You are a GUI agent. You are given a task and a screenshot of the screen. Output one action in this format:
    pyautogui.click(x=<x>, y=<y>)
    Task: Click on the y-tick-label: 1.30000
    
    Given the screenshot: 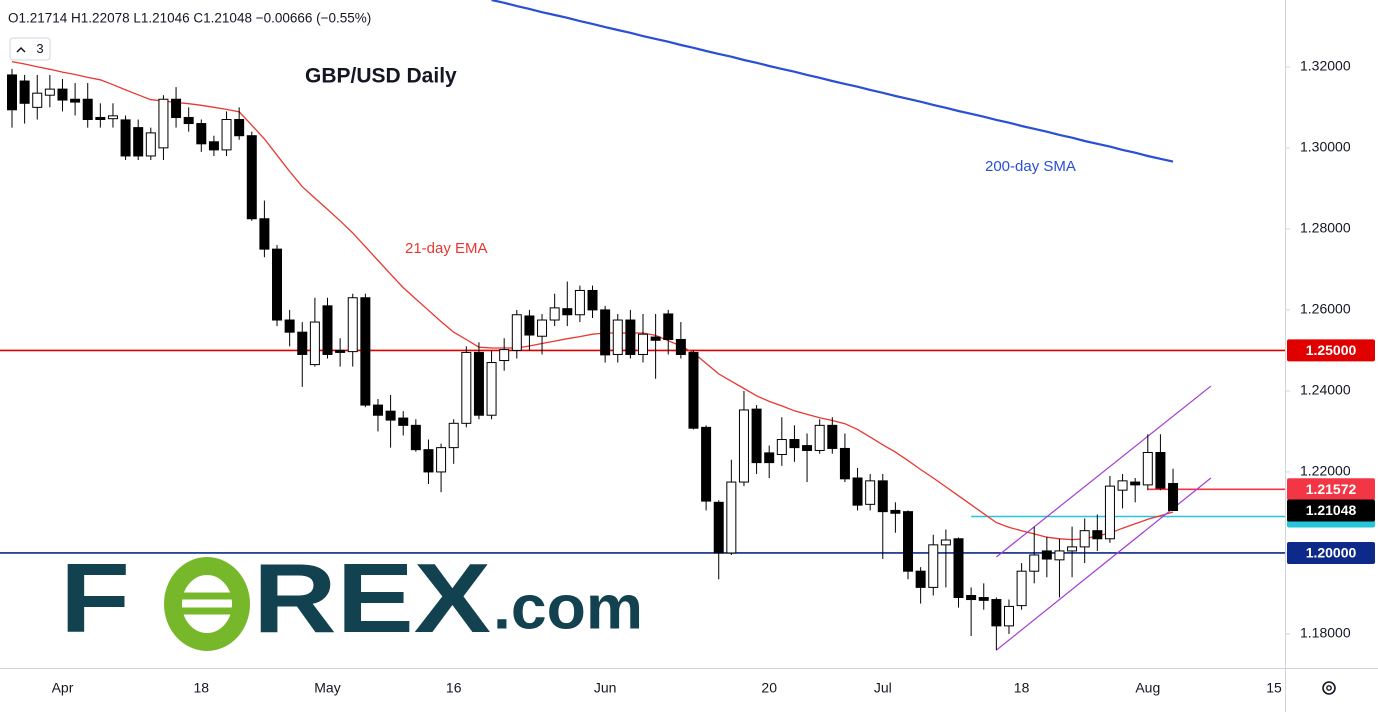 What is the action you would take?
    pyautogui.click(x=1325, y=147)
    